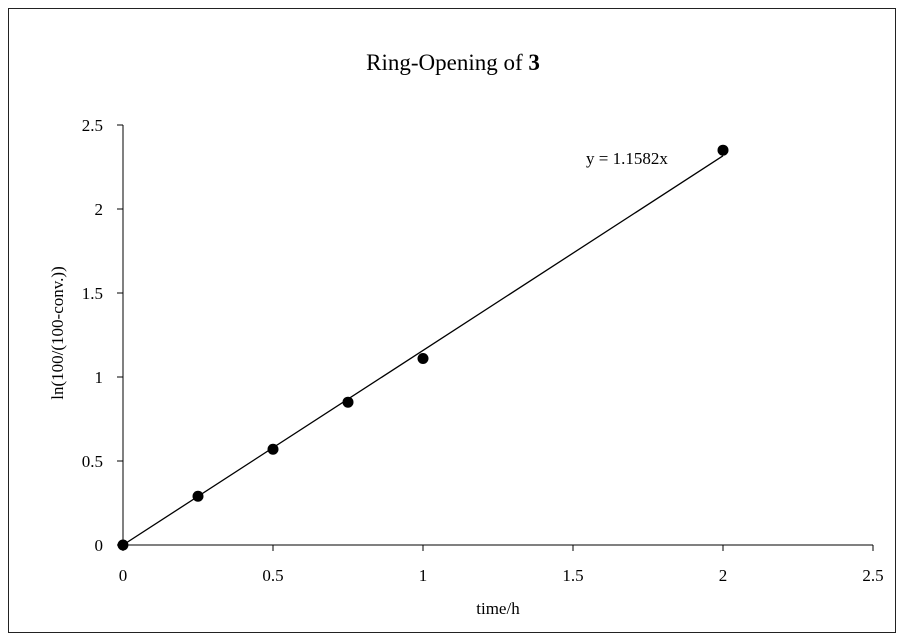 The image size is (906, 643). Describe the element at coordinates (872, 575) in the screenshot. I see `x-tick-label: 2.5` at that location.